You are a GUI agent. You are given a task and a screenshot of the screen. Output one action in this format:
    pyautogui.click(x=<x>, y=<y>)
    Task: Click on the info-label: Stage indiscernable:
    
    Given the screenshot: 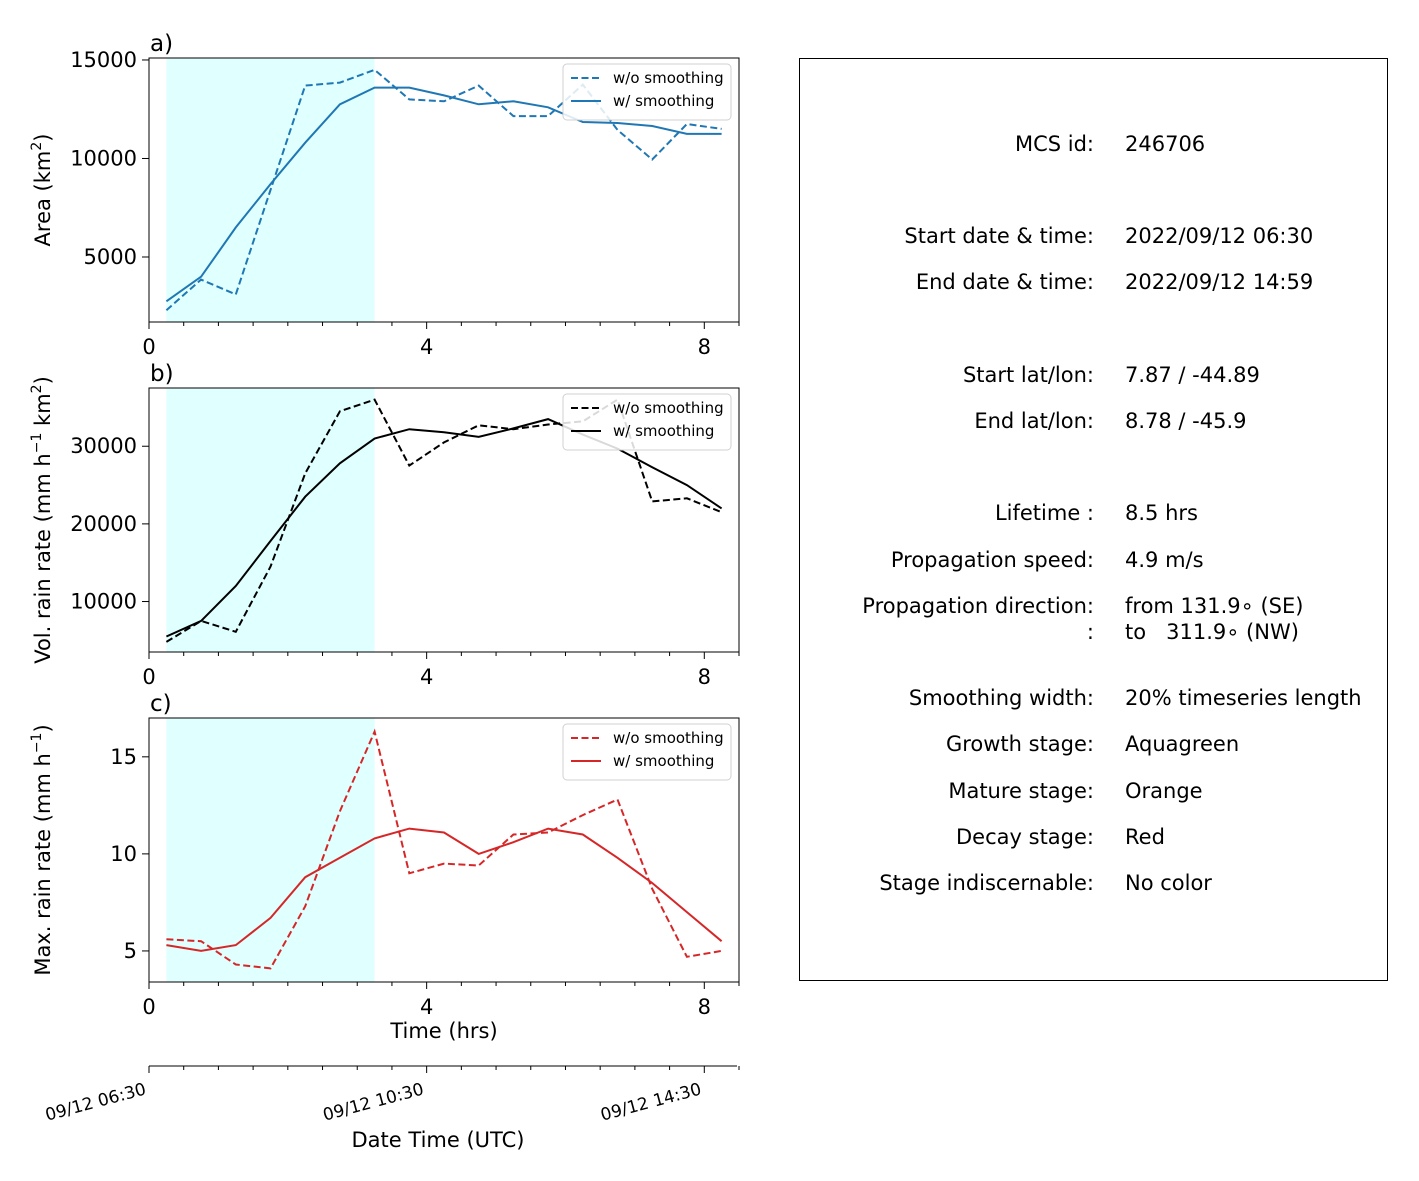 What is the action you would take?
    pyautogui.click(x=986, y=883)
    